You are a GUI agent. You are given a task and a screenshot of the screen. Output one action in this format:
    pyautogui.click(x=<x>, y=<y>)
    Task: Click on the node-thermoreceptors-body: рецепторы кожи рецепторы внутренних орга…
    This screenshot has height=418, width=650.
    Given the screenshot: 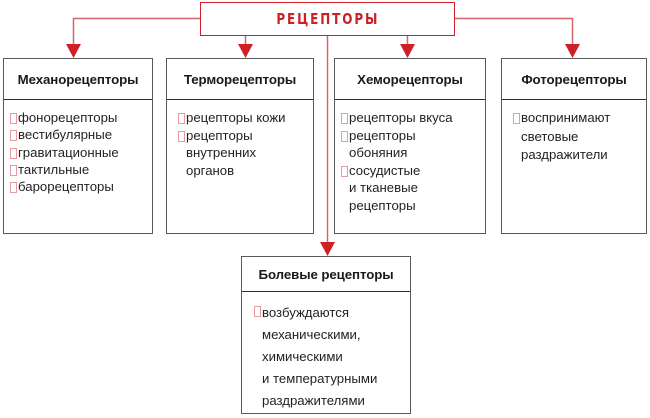 What is the action you would take?
    pyautogui.click(x=240, y=166)
    